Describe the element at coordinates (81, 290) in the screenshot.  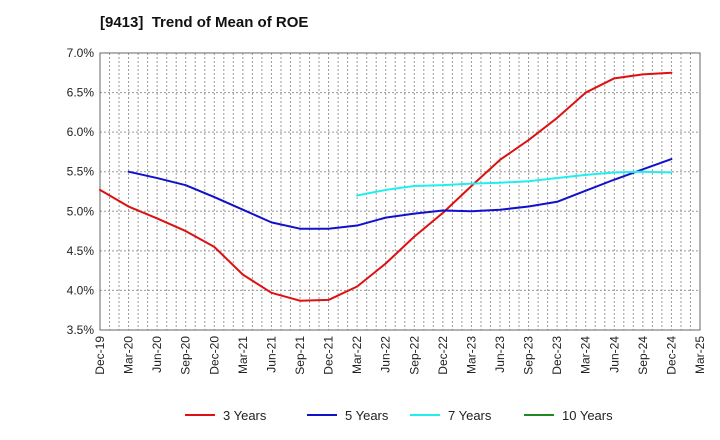
I see `y-tick-label: 4.0%` at that location.